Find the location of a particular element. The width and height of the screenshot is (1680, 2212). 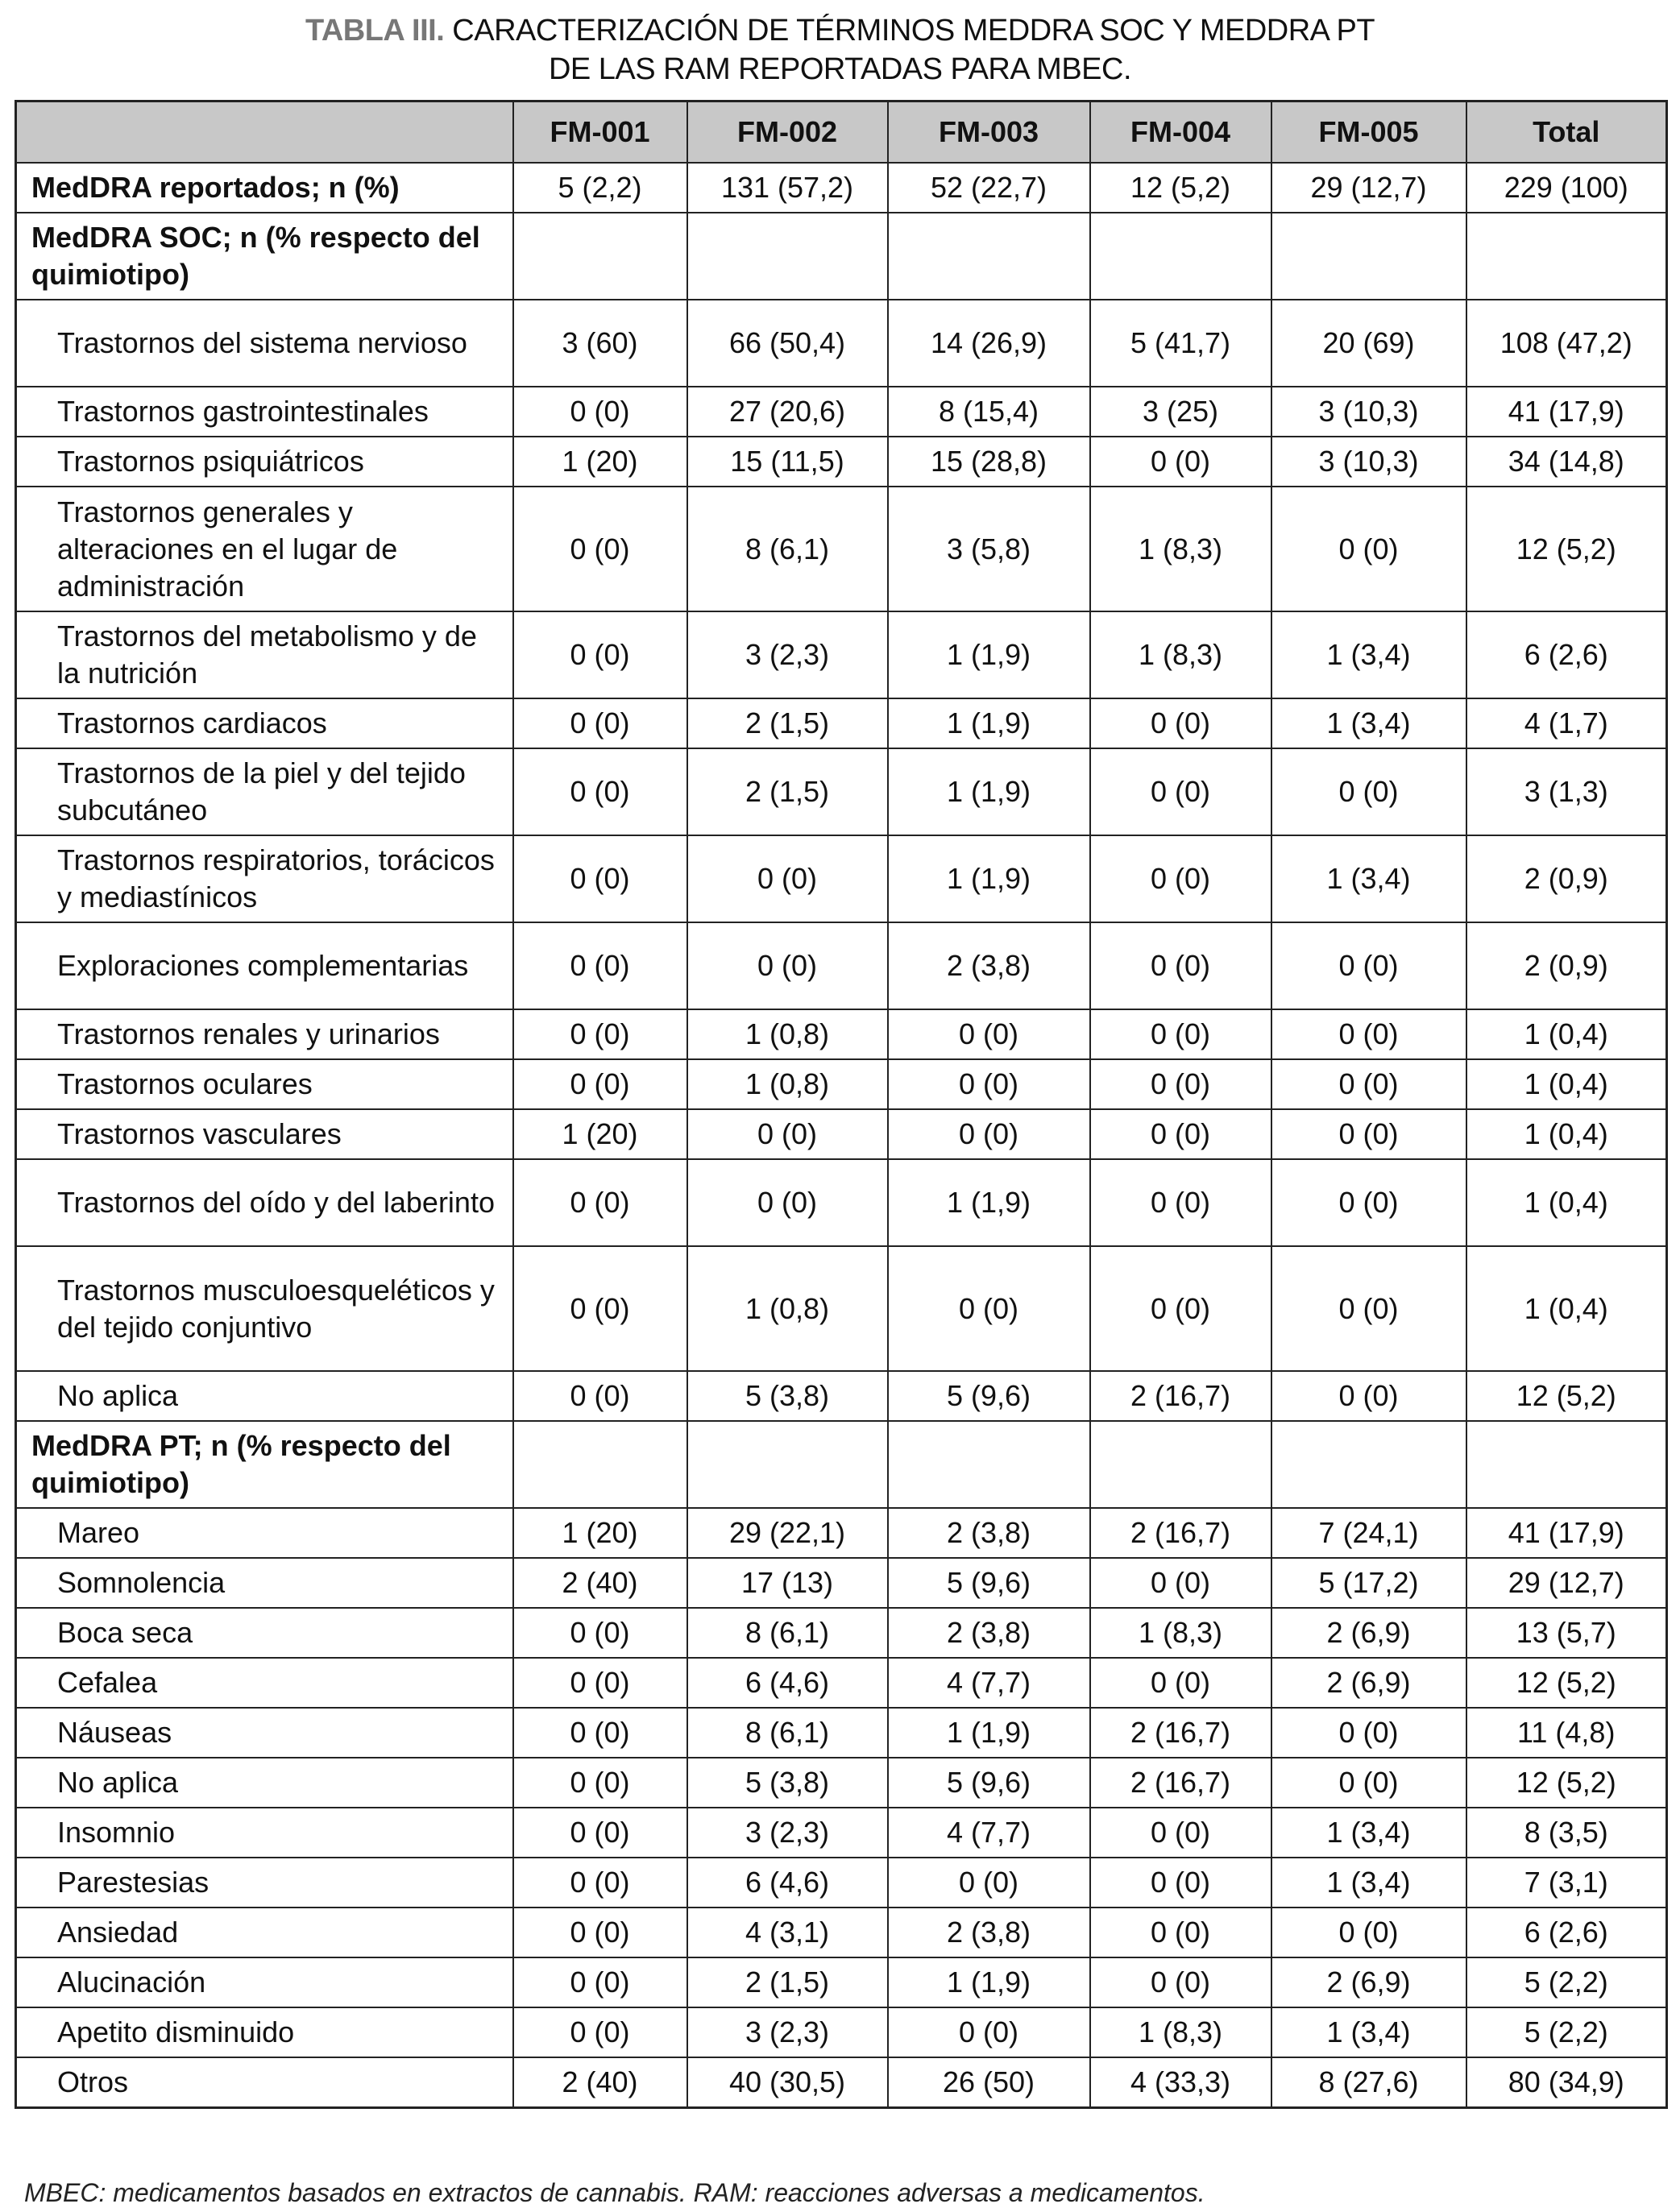

title-line-2: DE LAS RAM REPORTADAS PARA MBEC. is located at coordinates (840, 69).